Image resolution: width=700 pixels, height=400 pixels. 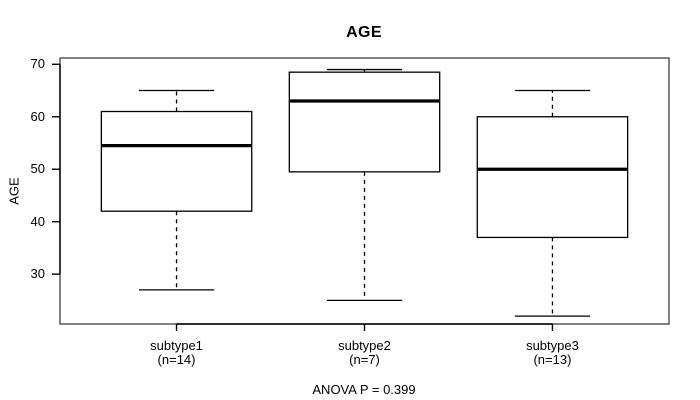 What do you see at coordinates (552, 345) in the screenshot?
I see `group-name: subtype3` at bounding box center [552, 345].